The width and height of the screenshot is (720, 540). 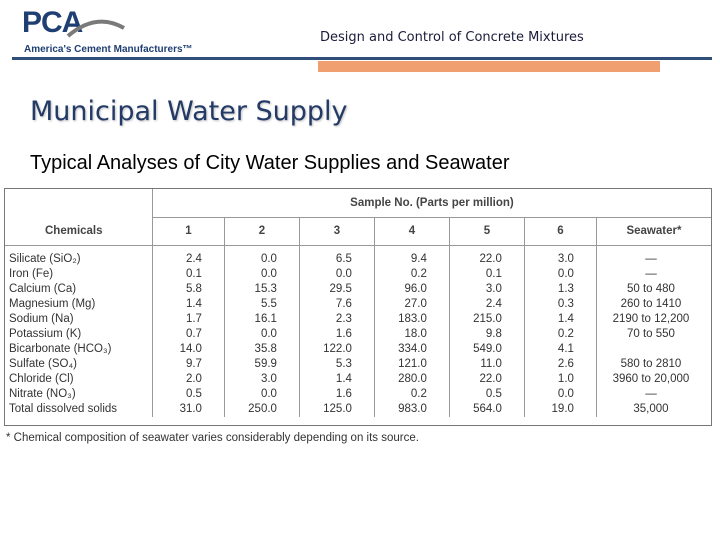 I want to click on chemical-name: Nitrate (NO₃), so click(x=42, y=394).